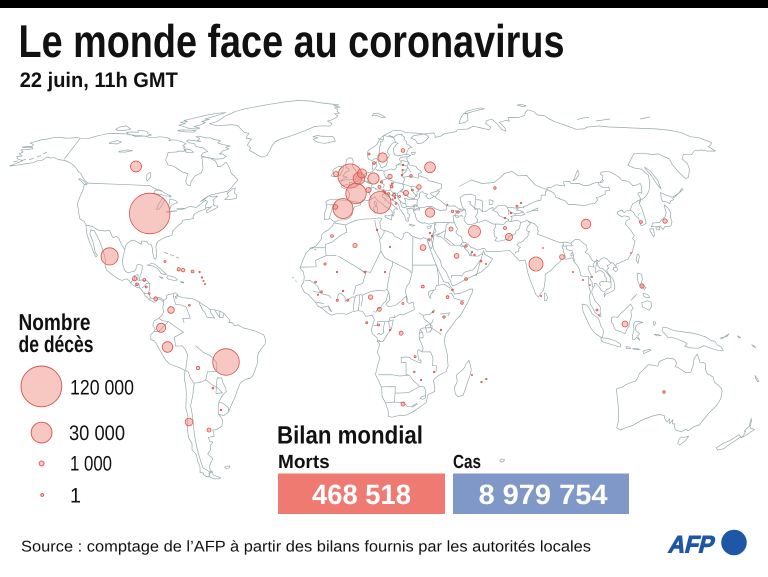  What do you see at coordinates (56, 344) in the screenshot?
I see `svg-text: de décès` at bounding box center [56, 344].